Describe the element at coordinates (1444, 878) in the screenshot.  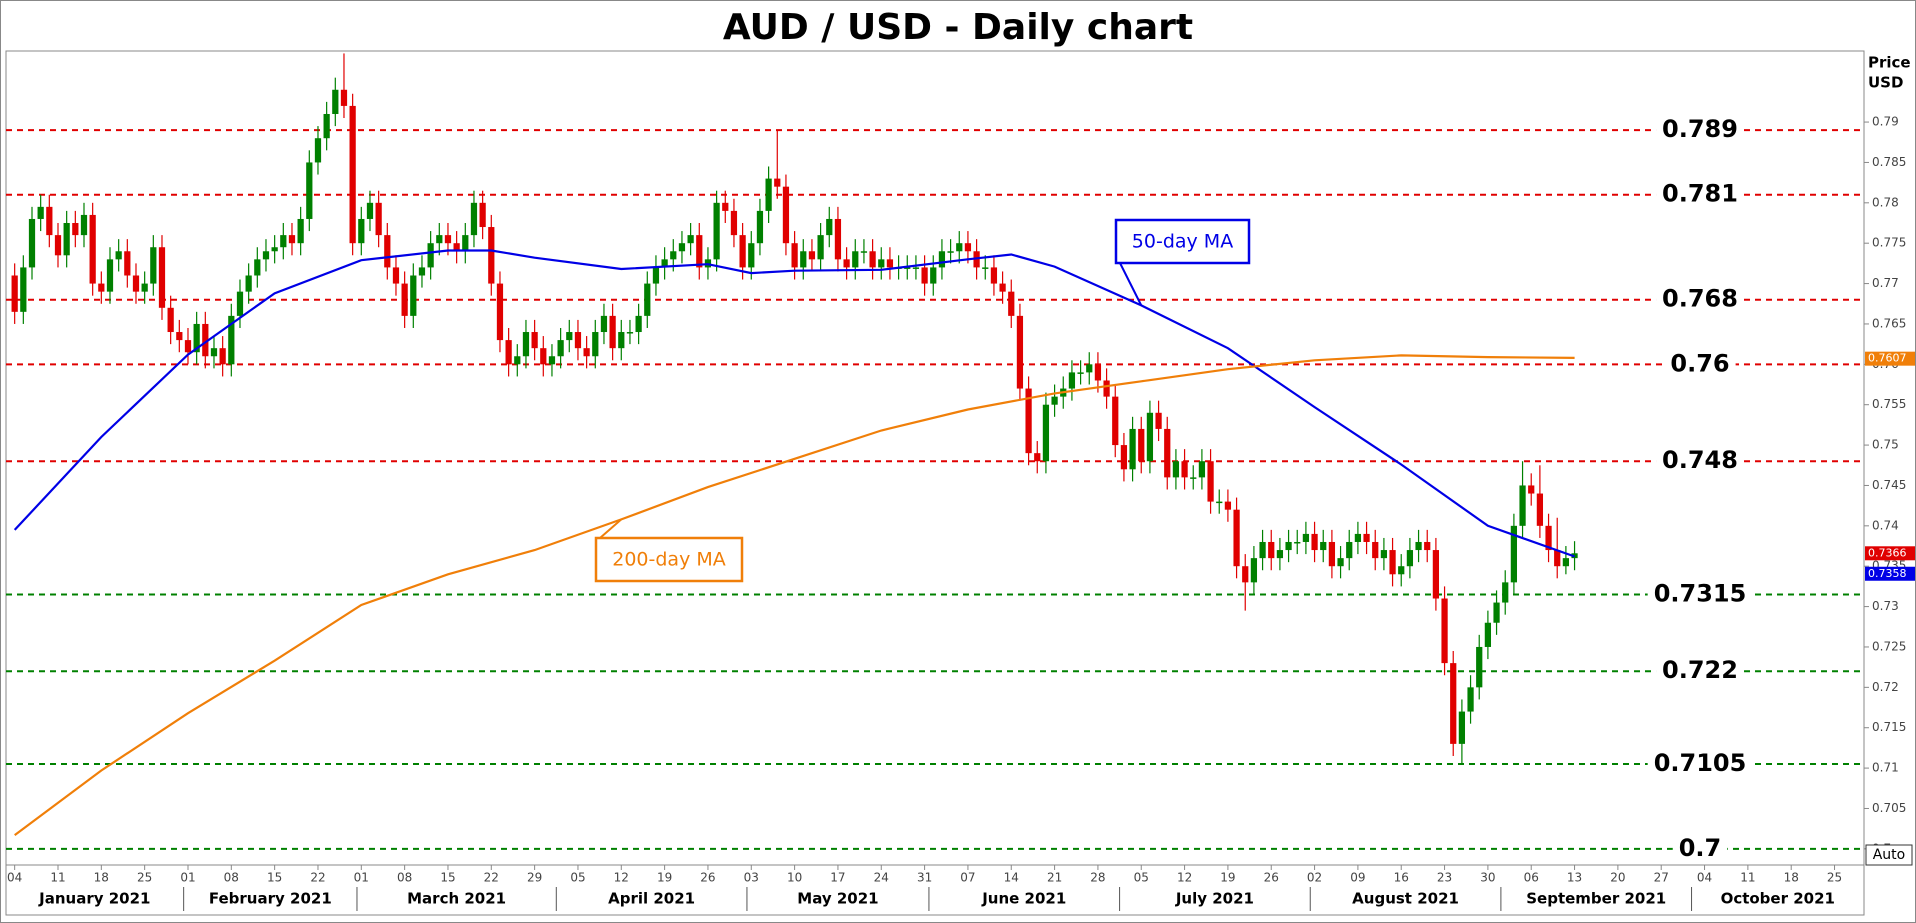
I see `x-tick-label: 23` at that location.